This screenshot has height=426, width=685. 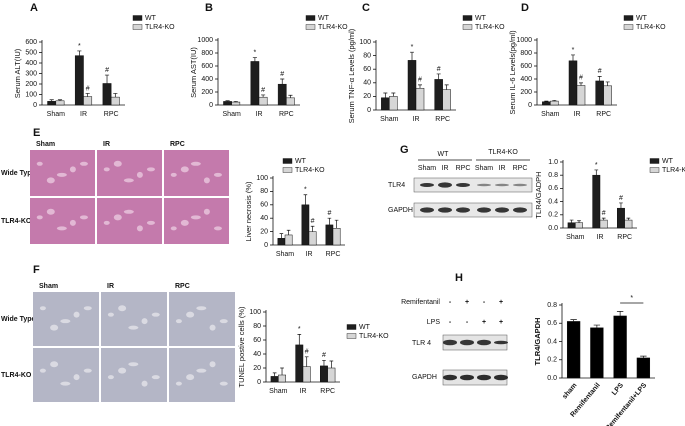 I want to click on y-tick-label: 100, so click(x=31, y=94).